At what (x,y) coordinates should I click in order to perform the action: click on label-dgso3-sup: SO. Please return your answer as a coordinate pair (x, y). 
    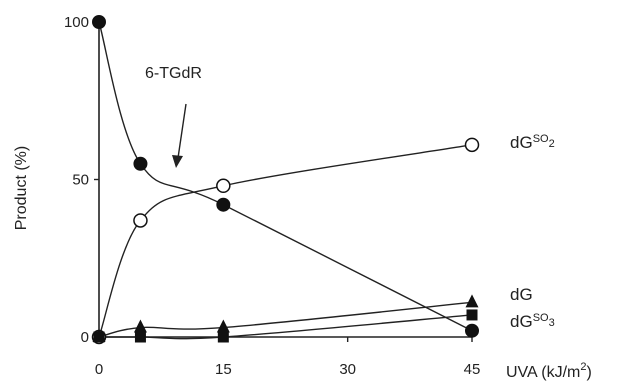
    Looking at the image, I should click on (541, 318).